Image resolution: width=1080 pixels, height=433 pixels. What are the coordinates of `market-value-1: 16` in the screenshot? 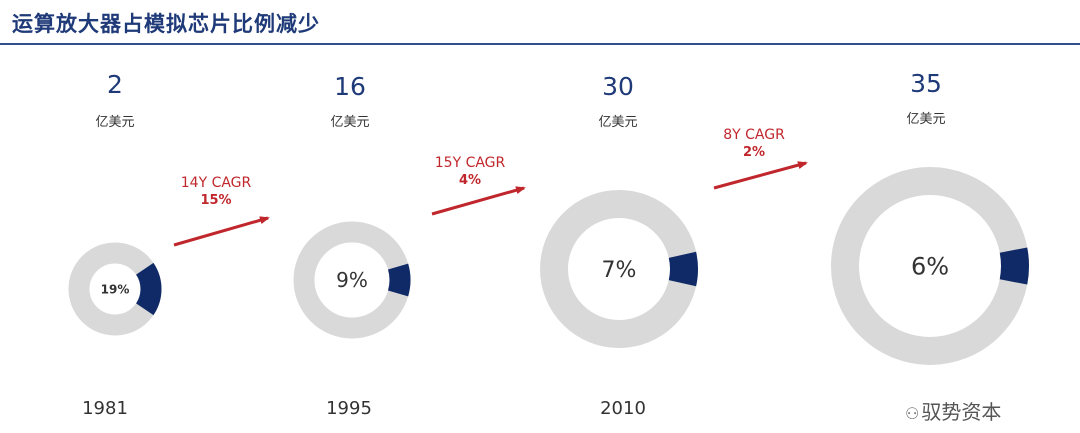 It's located at (350, 86).